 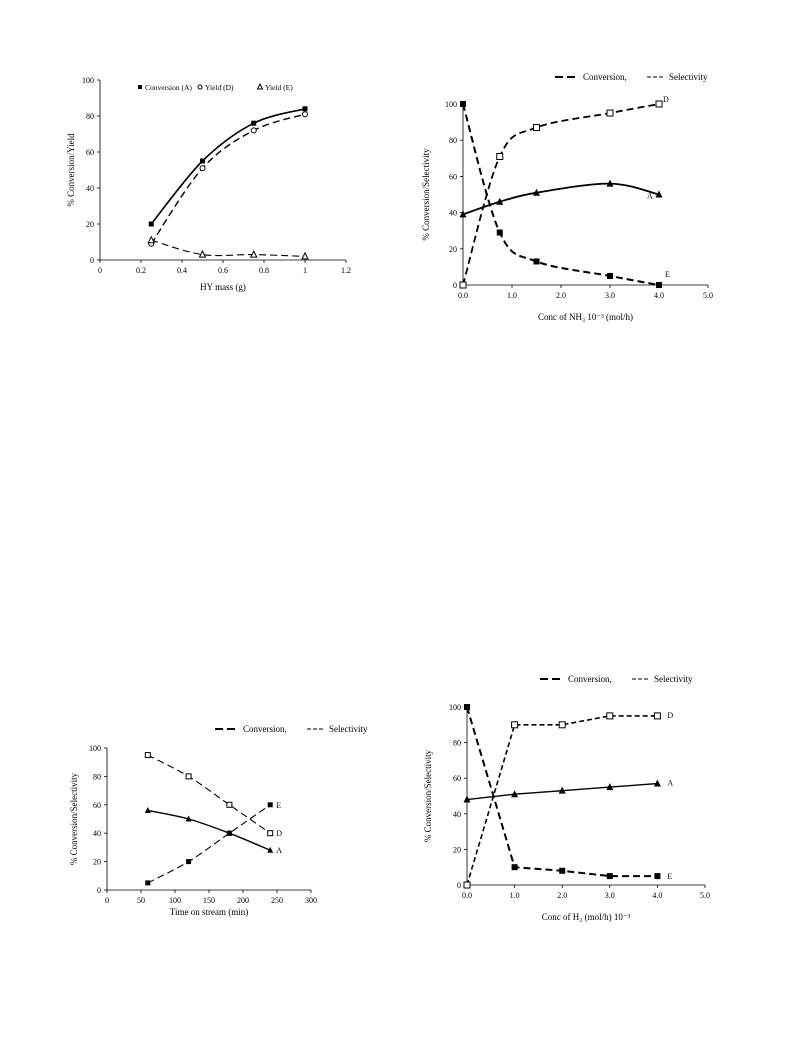 I want to click on x-tick-label: 5.0, so click(x=708, y=295).